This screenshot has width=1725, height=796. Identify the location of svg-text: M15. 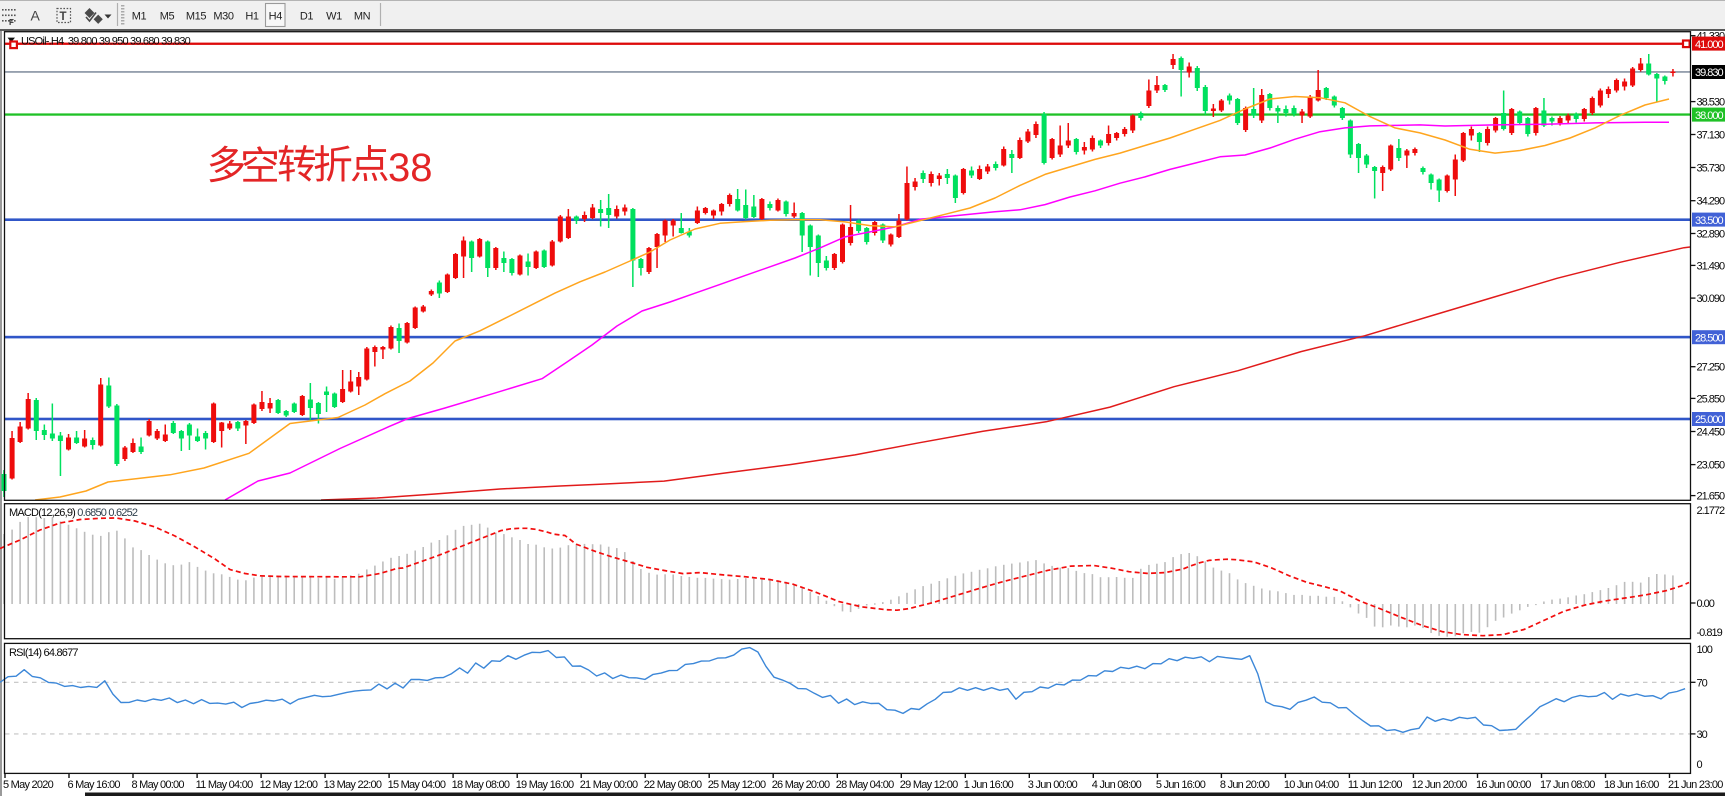
(196, 17).